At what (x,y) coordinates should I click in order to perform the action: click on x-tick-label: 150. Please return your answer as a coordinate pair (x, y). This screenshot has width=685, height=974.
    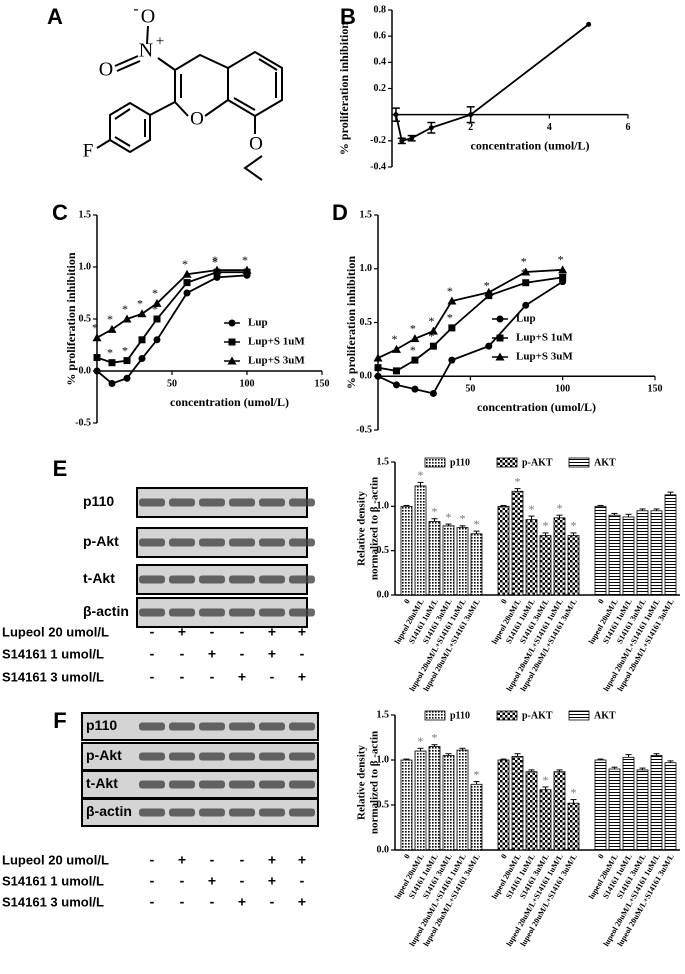
    Looking at the image, I should click on (322, 383).